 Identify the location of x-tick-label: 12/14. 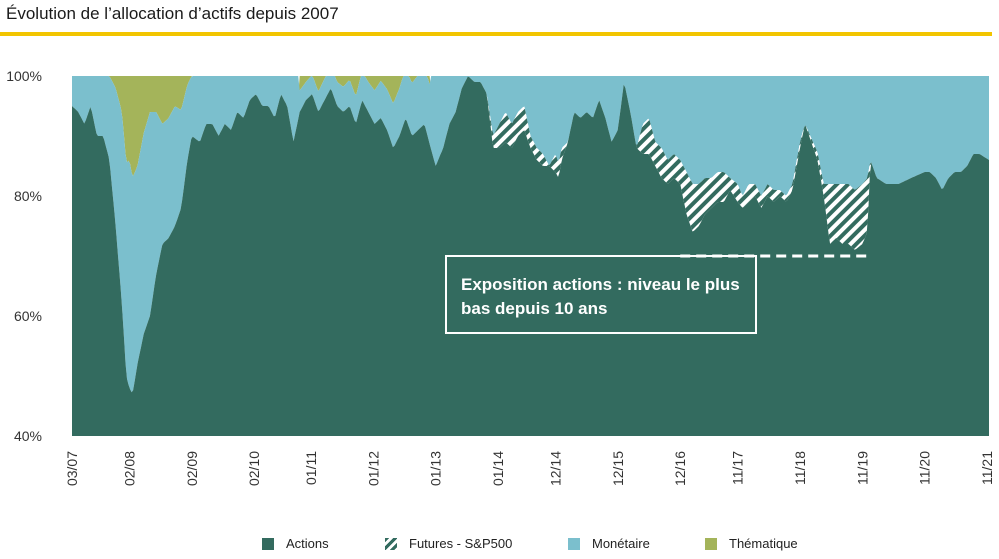
(555, 468).